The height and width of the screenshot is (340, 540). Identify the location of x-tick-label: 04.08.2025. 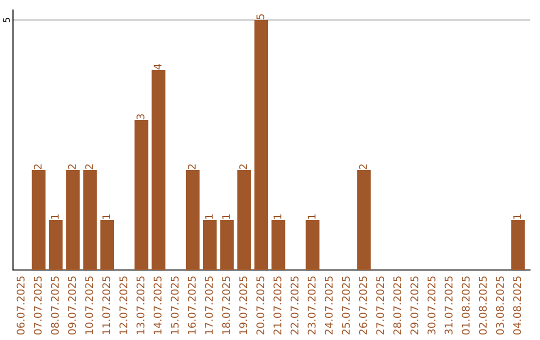
(517, 305).